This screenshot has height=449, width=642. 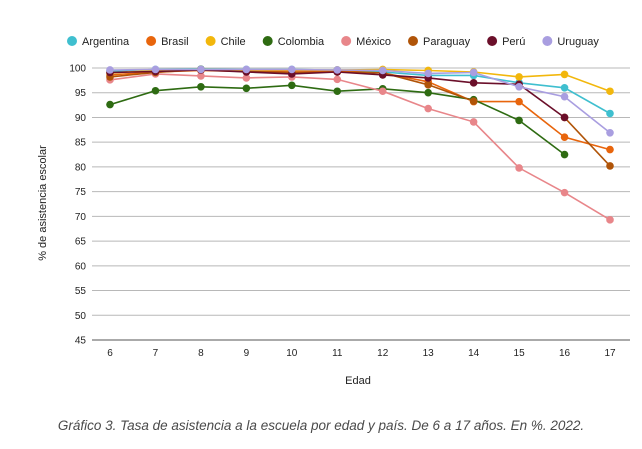 What do you see at coordinates (81, 217) in the screenshot?
I see `y-tick-label: 70` at bounding box center [81, 217].